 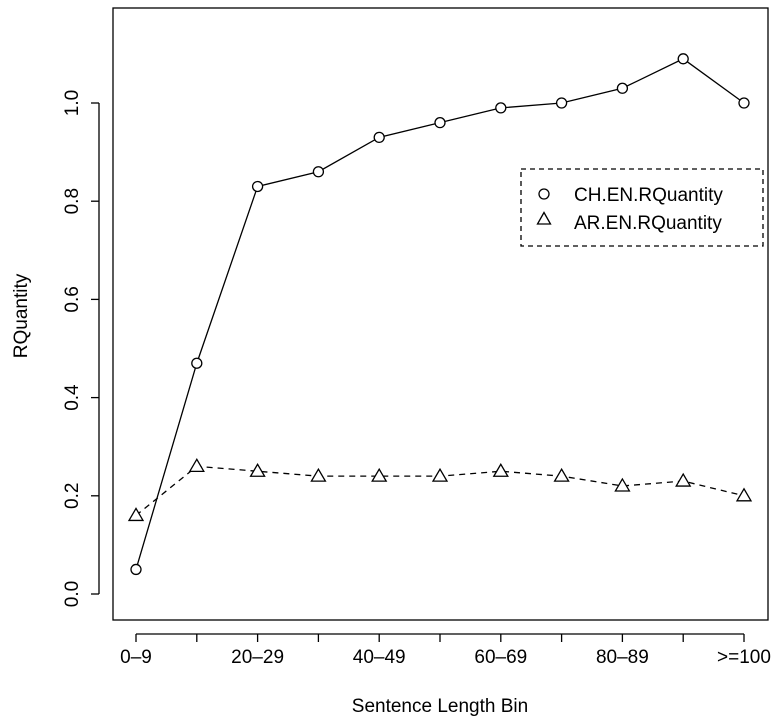 What do you see at coordinates (21, 315) in the screenshot?
I see `y-axis-label: RQuantity` at bounding box center [21, 315].